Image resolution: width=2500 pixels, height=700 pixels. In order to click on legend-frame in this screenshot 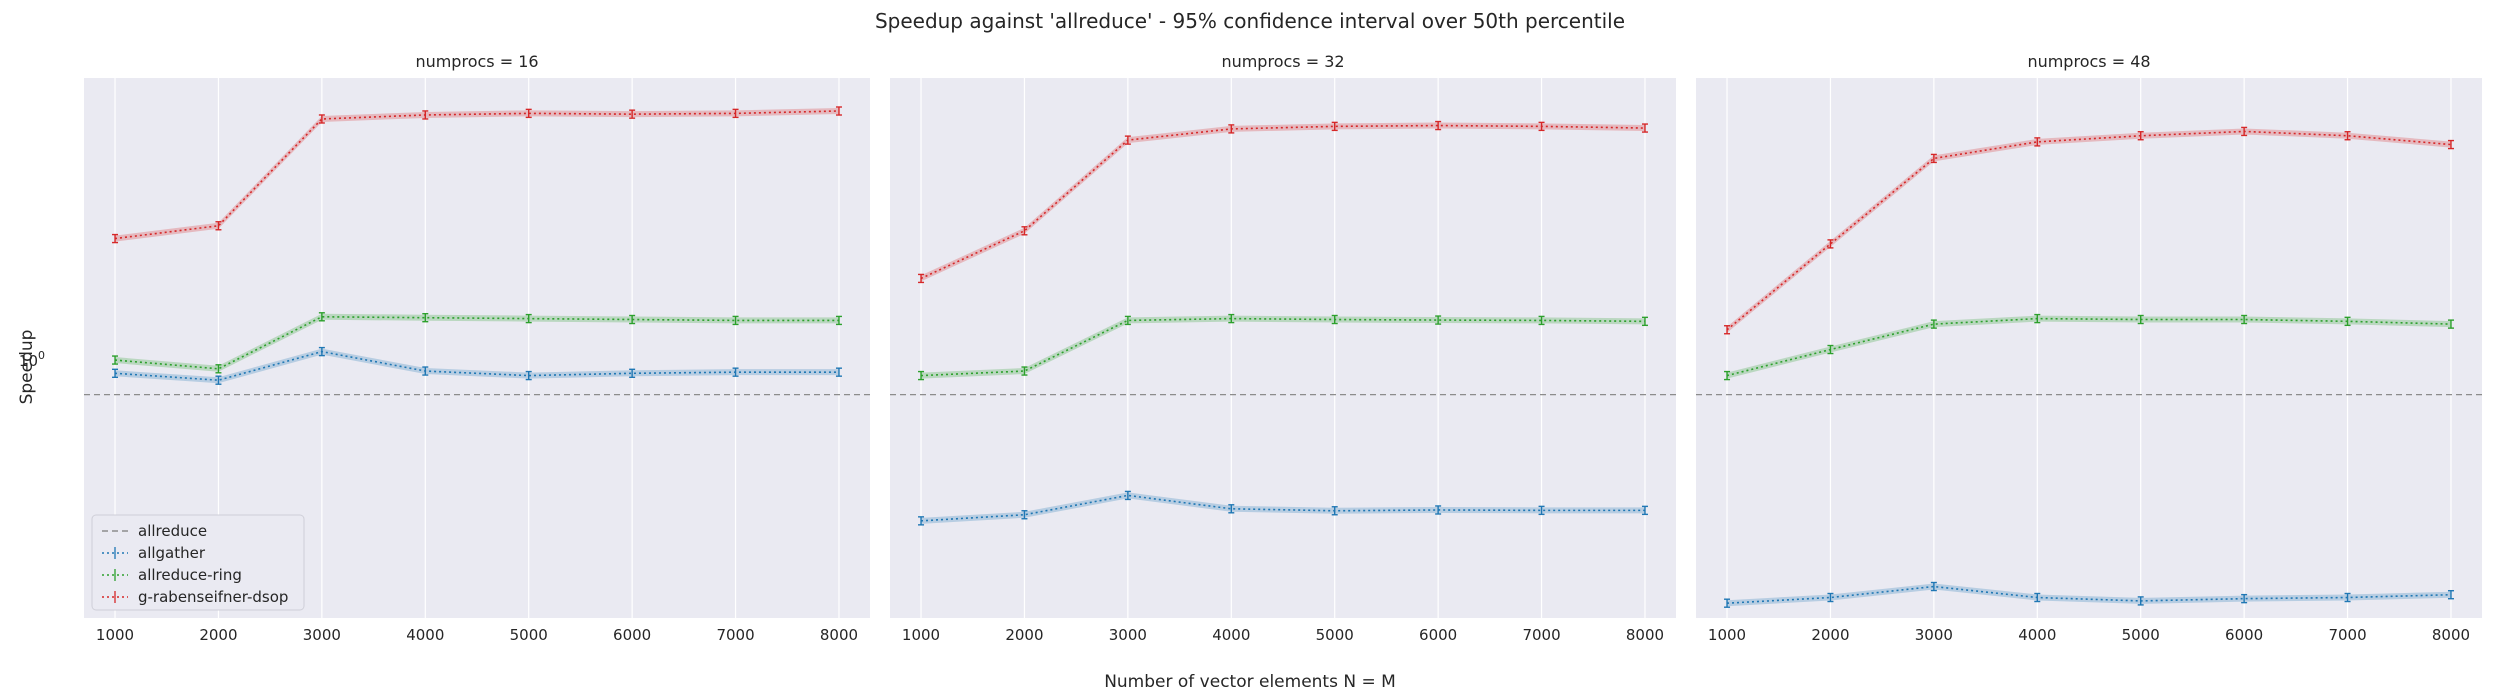, I will do `click(198, 562)`.